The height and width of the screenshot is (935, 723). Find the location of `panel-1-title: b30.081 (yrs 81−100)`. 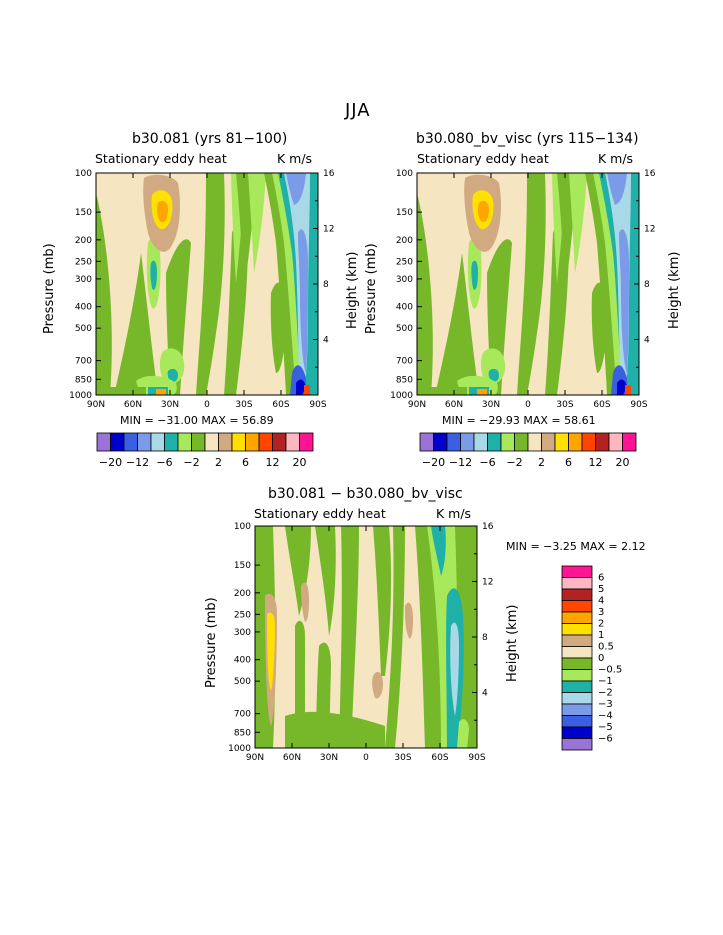

panel-1-title: b30.081 (yrs 81−100) is located at coordinates (210, 139).